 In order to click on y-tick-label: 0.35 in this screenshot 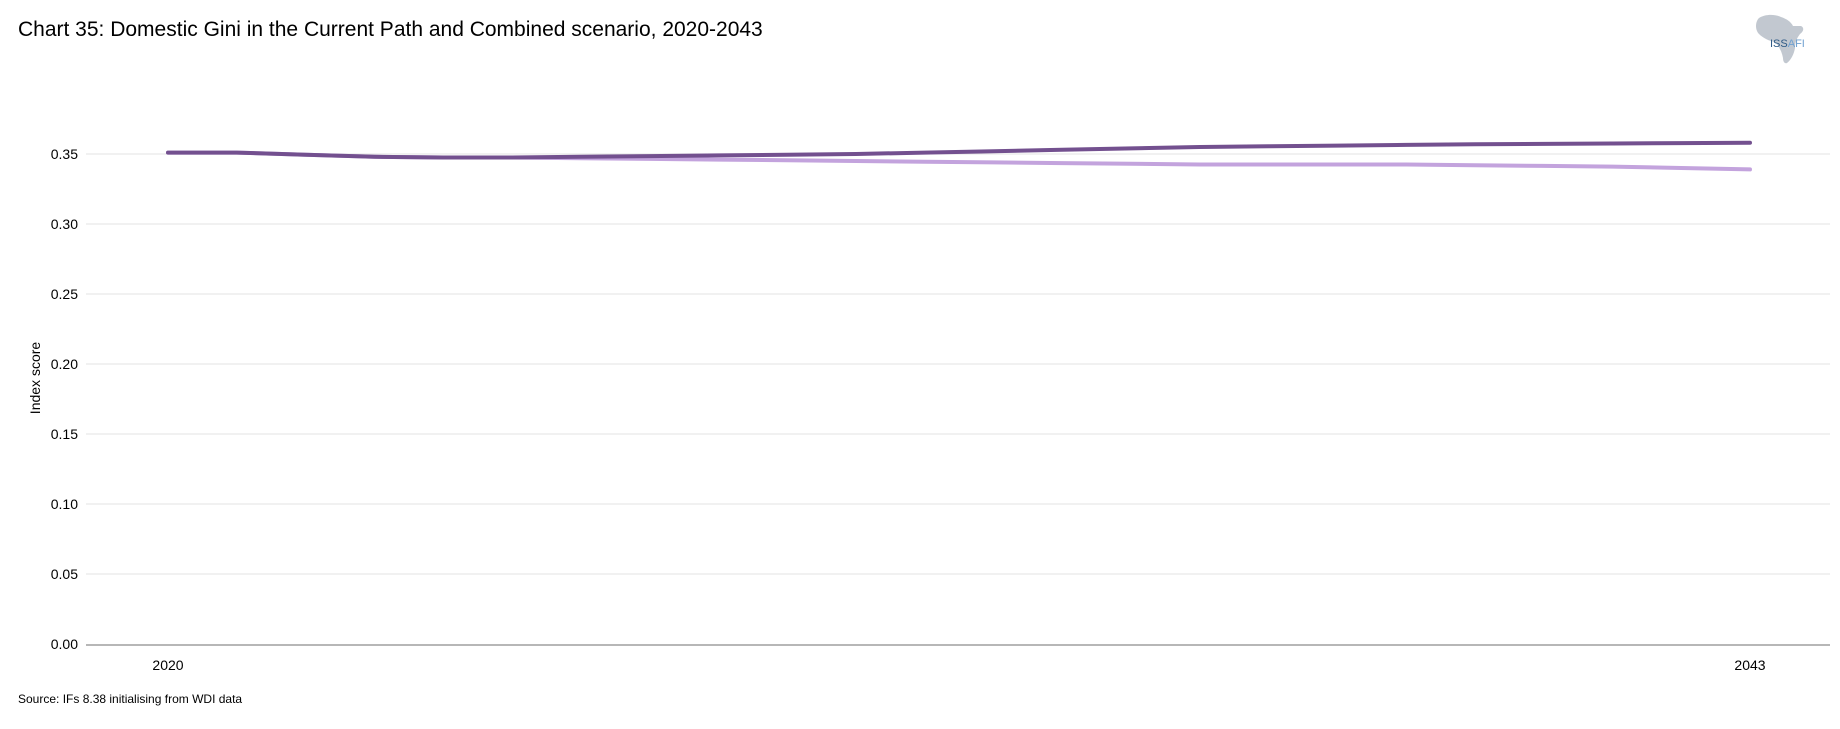, I will do `click(64, 154)`.